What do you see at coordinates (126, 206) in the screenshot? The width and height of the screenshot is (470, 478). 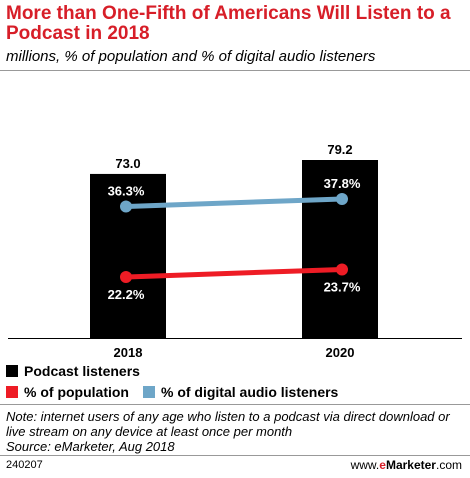 I see `point-digital-audio-2018` at bounding box center [126, 206].